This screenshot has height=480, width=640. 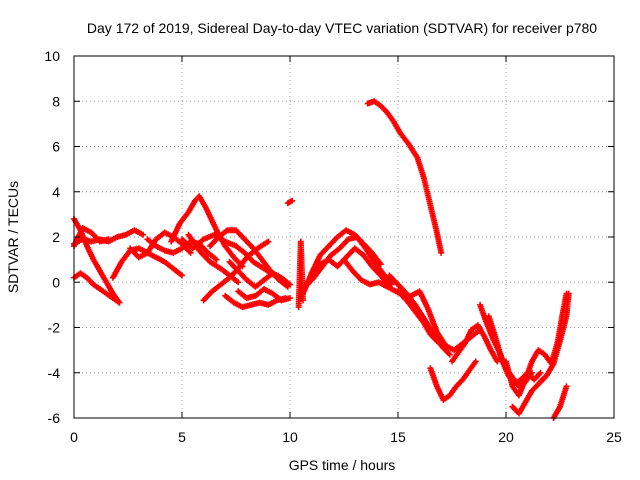 What do you see at coordinates (54, 373) in the screenshot?
I see `y-tick-label: -4` at bounding box center [54, 373].